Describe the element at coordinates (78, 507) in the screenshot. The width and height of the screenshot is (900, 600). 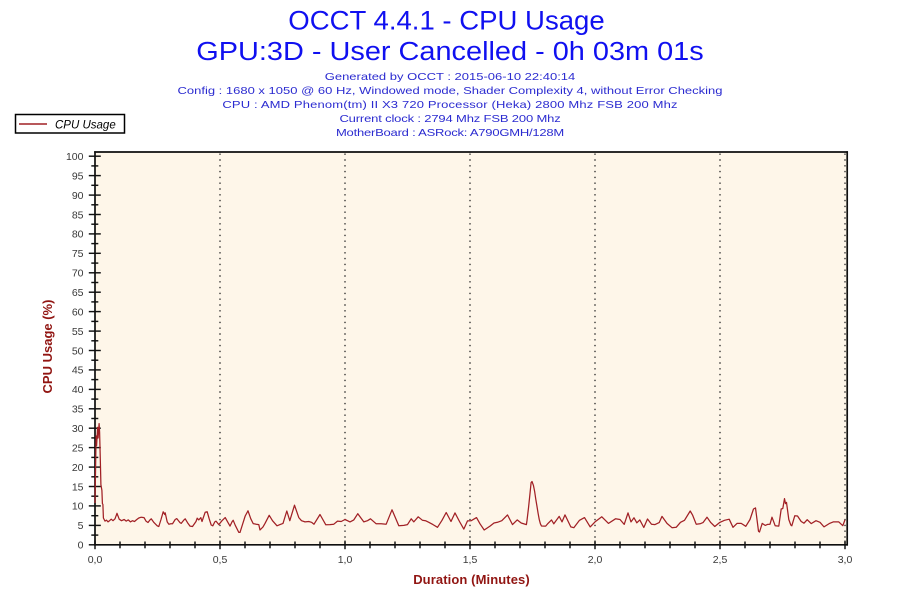
I see `svg-text: 10` at that location.